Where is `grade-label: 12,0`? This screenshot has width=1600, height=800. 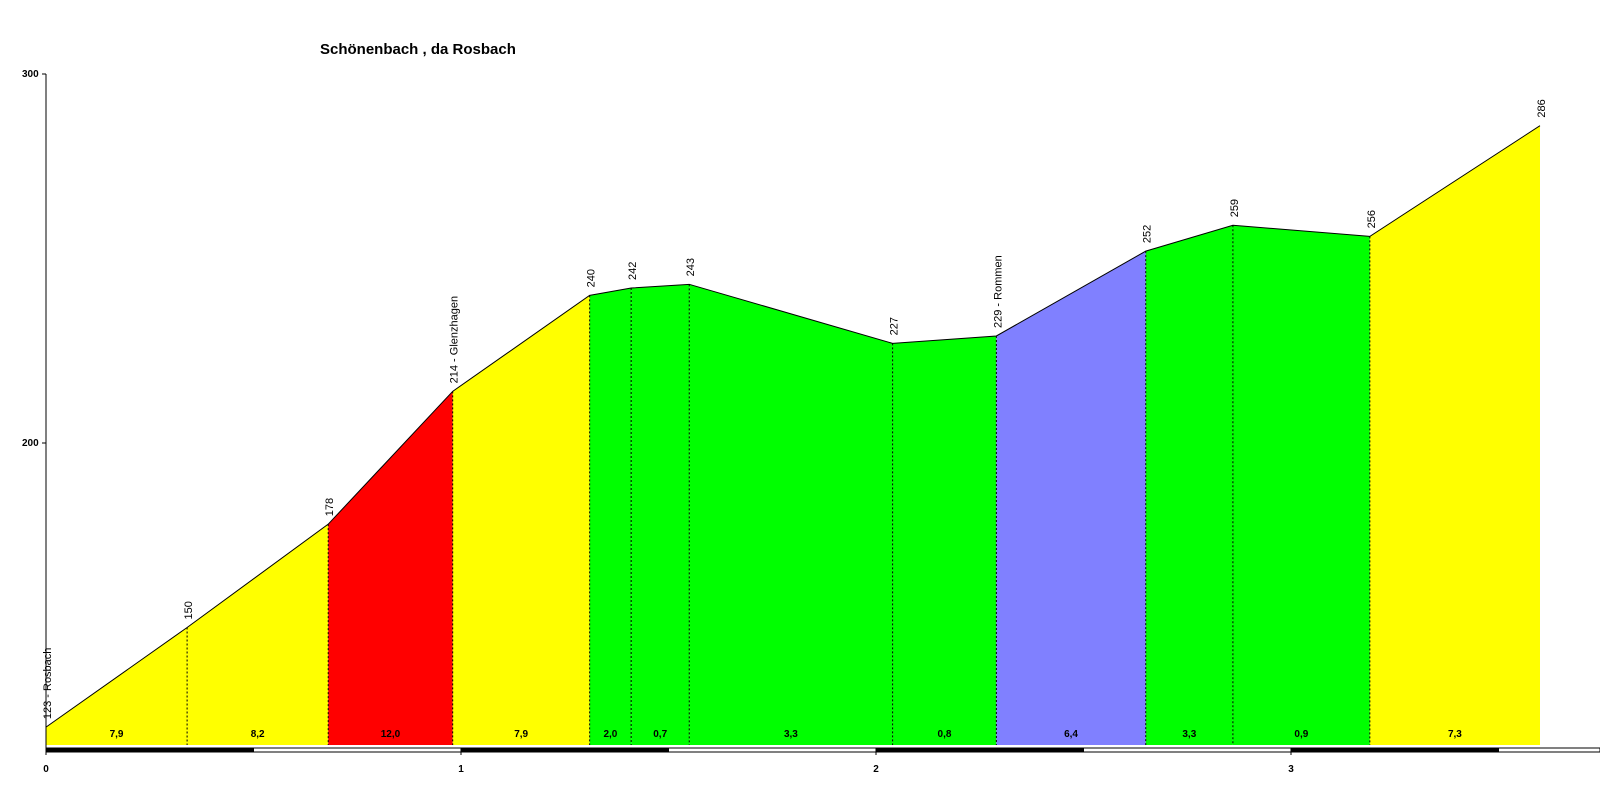
grade-label: 12,0 is located at coordinates (391, 734).